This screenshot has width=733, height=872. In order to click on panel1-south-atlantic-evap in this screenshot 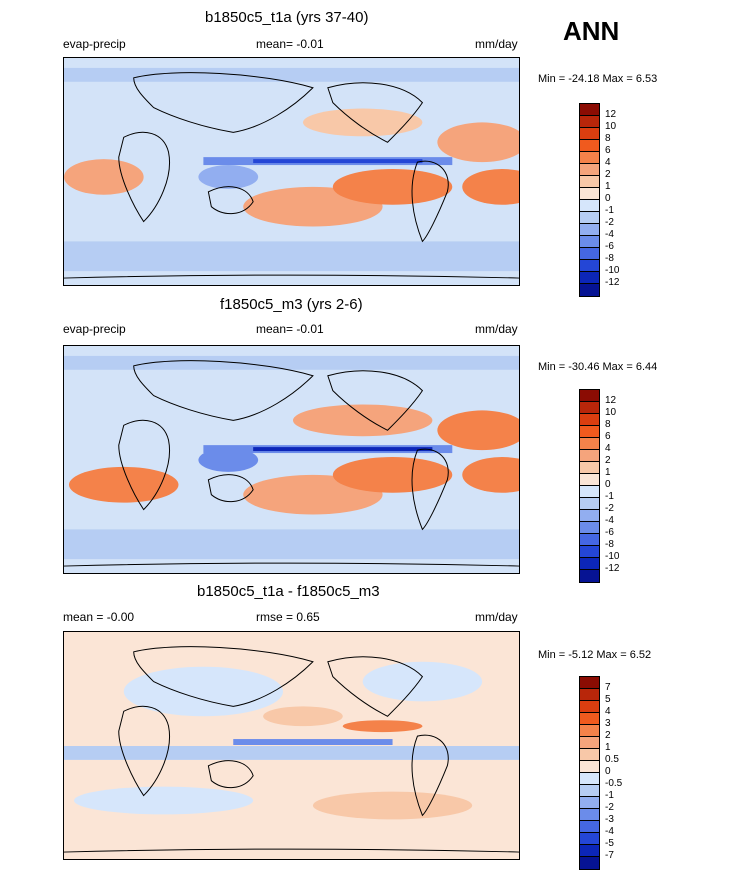, I will do `click(490, 187)`.